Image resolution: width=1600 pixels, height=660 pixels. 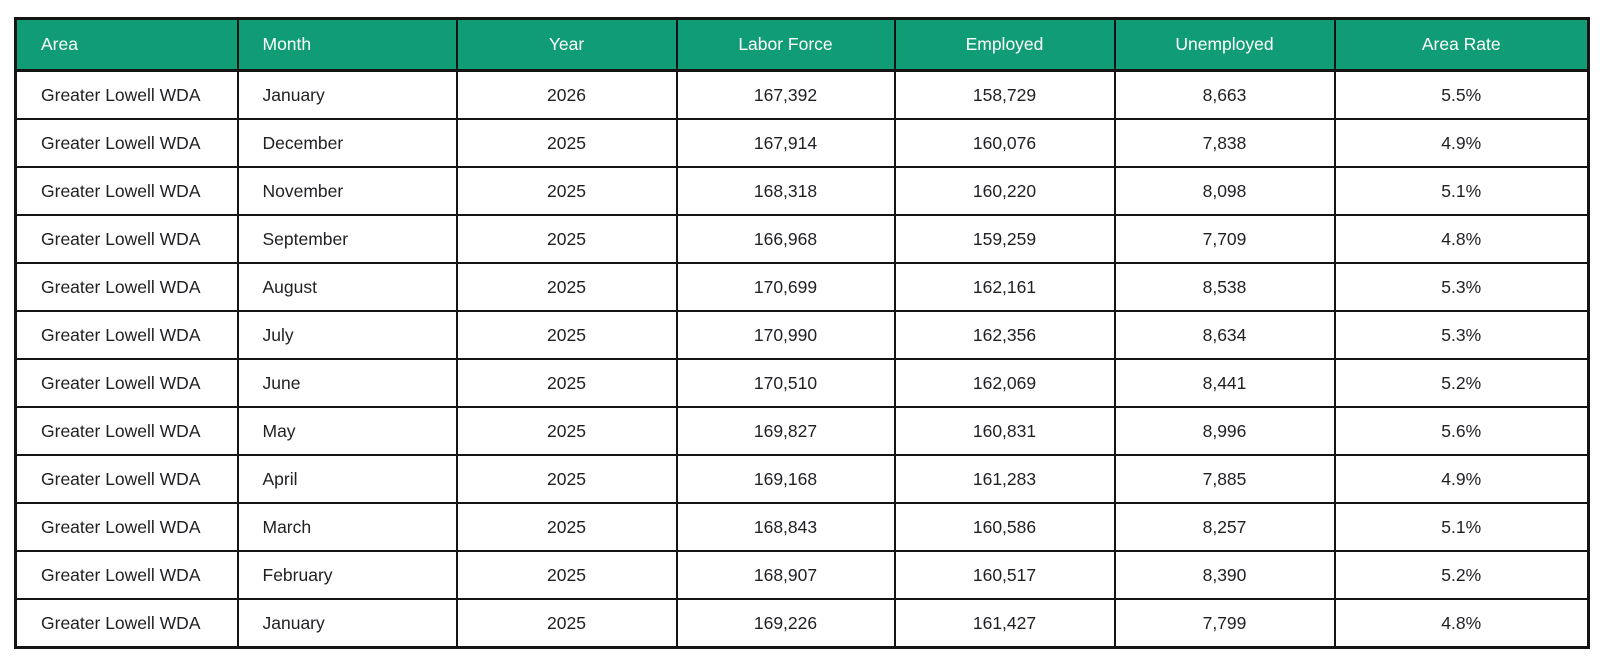 What do you see at coordinates (1224, 287) in the screenshot?
I see `cell-unemployed: 8,538` at bounding box center [1224, 287].